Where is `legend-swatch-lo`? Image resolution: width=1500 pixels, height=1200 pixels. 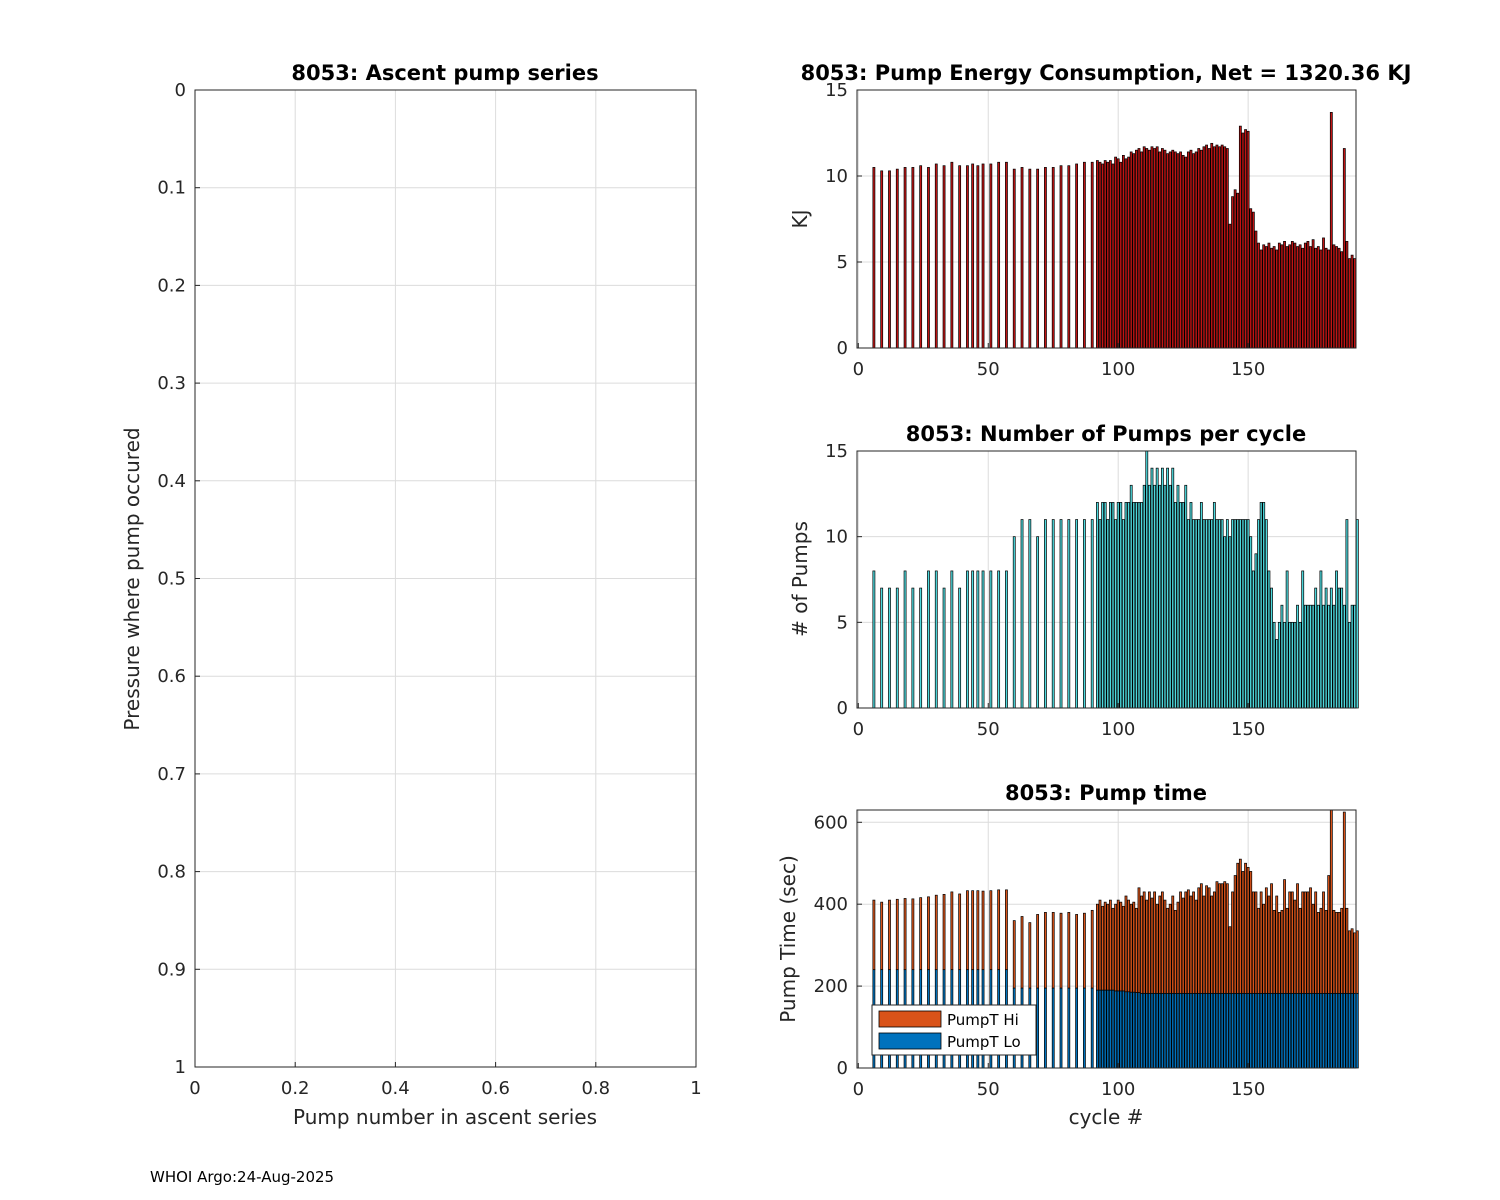
legend-swatch-lo is located at coordinates (910, 1041).